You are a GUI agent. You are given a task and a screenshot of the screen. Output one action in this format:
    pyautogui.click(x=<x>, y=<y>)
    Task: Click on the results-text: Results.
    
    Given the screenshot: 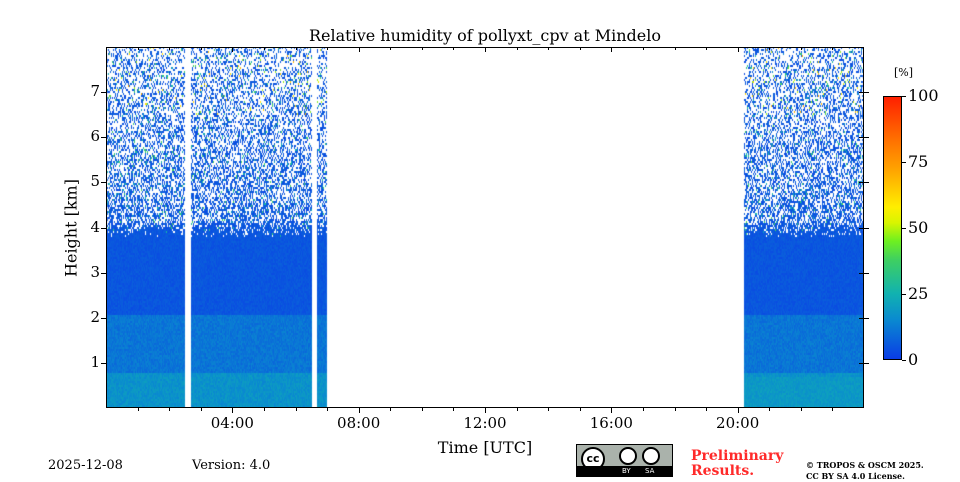 What is the action you would take?
    pyautogui.click(x=723, y=471)
    